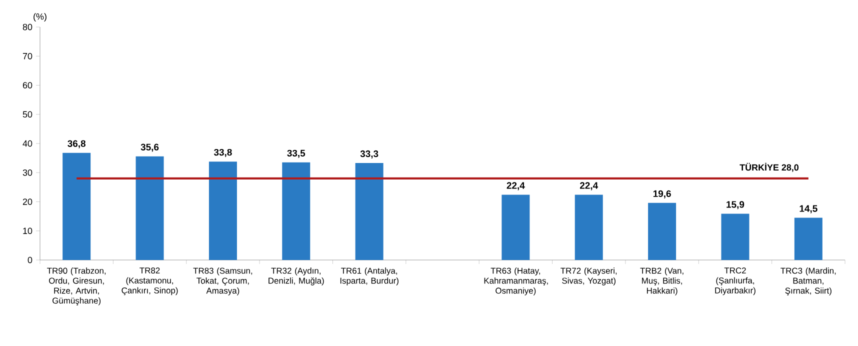 This screenshot has height=346, width=858. Describe the element at coordinates (588, 277) in the screenshot. I see `x-tick-label: TR72 (Kayseri, Sivas, Yozgat)` at that location.